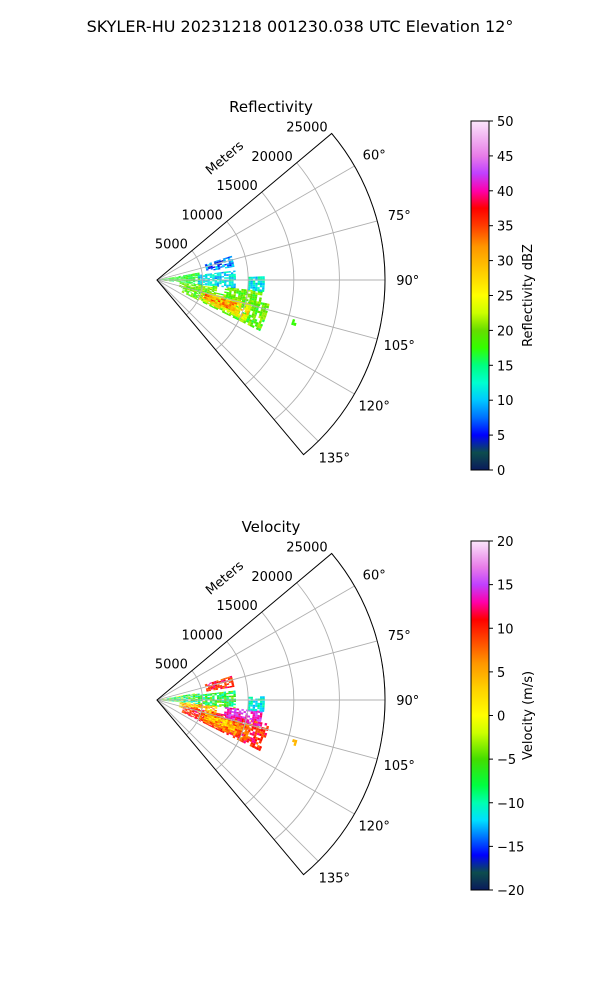 The image size is (600, 1000). What do you see at coordinates (505, 366) in the screenshot?
I see `colorbar-tick-label: 15` at bounding box center [505, 366].